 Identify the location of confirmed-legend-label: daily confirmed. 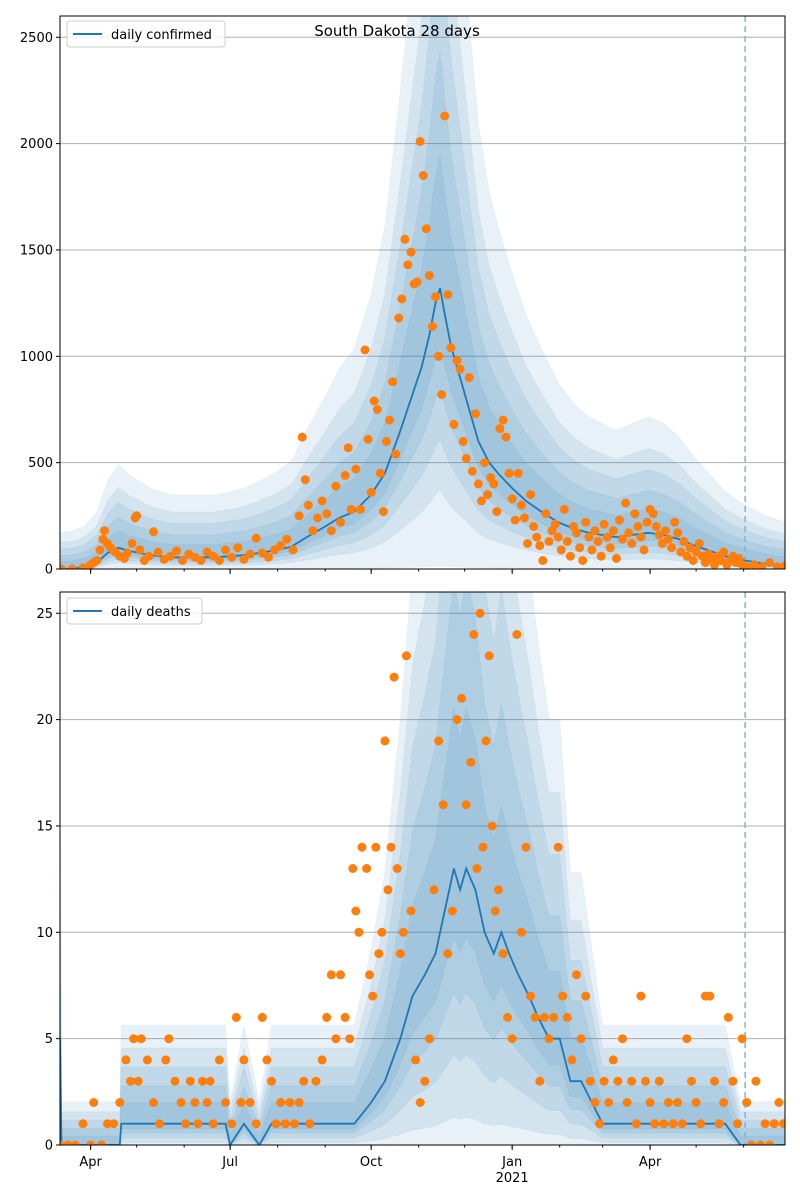
(161, 35).